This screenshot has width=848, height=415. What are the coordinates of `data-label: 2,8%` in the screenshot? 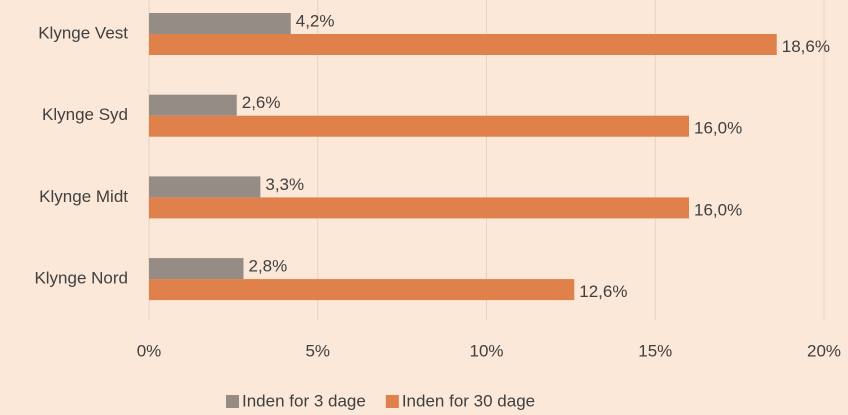 It's located at (268, 266).